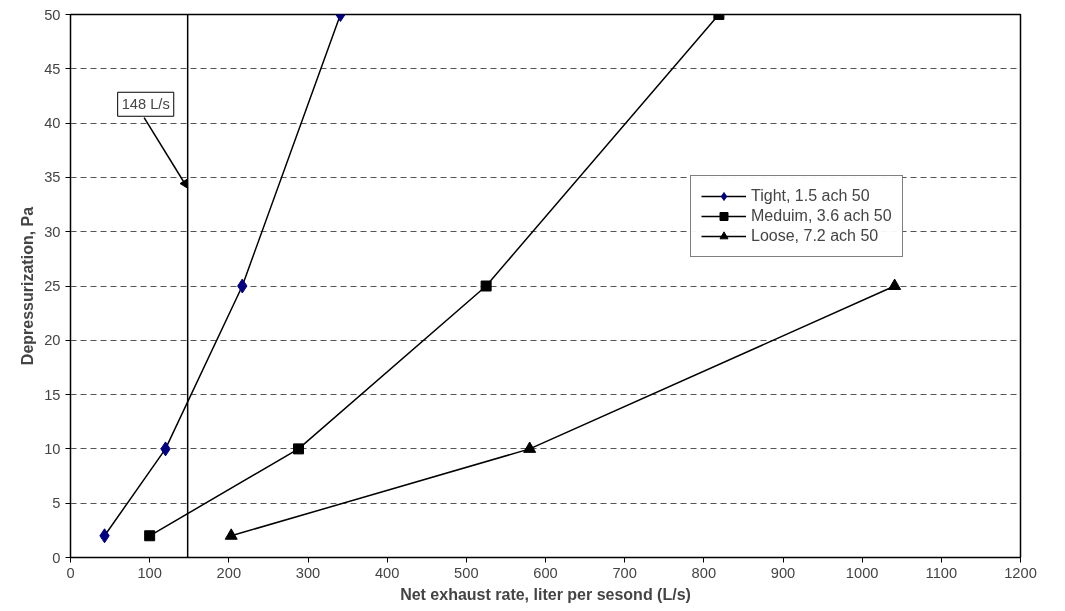 Image resolution: width=1065 pixels, height=611 pixels. What do you see at coordinates (52, 340) in the screenshot?
I see `y-tick-label: 20` at bounding box center [52, 340].